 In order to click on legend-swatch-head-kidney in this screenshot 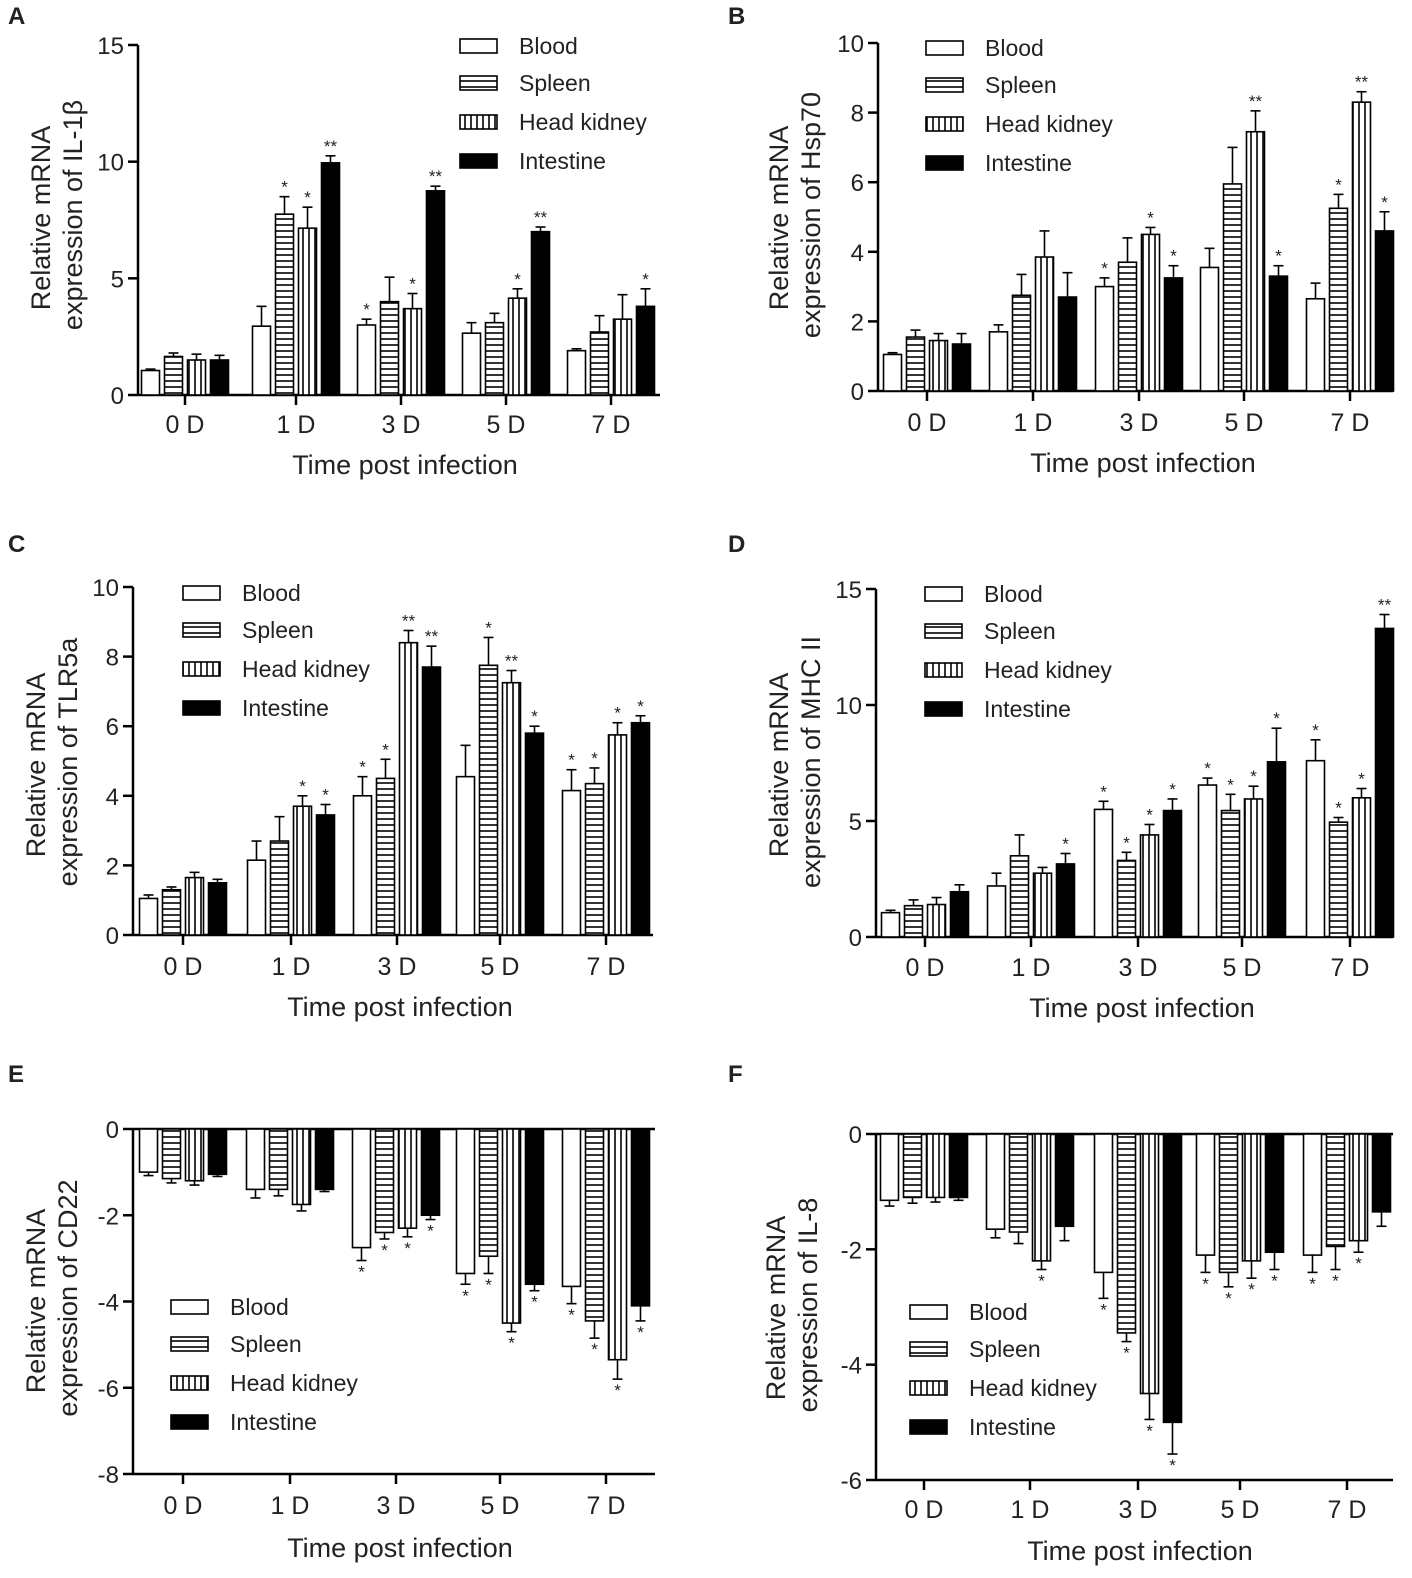, I will do `click(189, 1383)`.